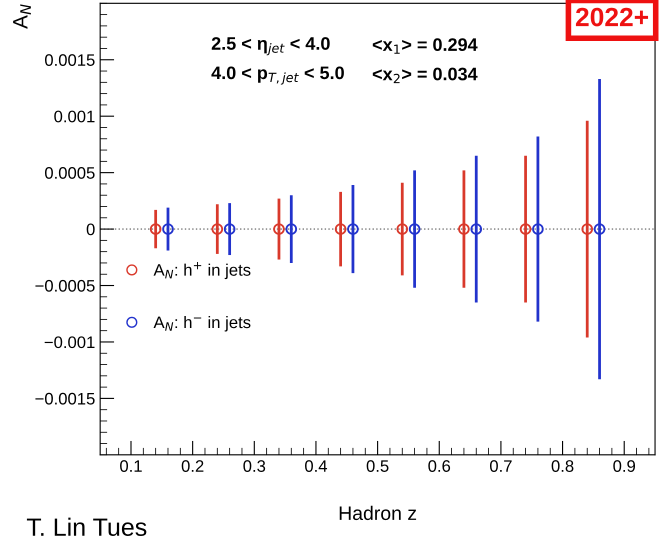  What do you see at coordinates (193, 466) in the screenshot?
I see `x-tick-label: 0.2` at bounding box center [193, 466].